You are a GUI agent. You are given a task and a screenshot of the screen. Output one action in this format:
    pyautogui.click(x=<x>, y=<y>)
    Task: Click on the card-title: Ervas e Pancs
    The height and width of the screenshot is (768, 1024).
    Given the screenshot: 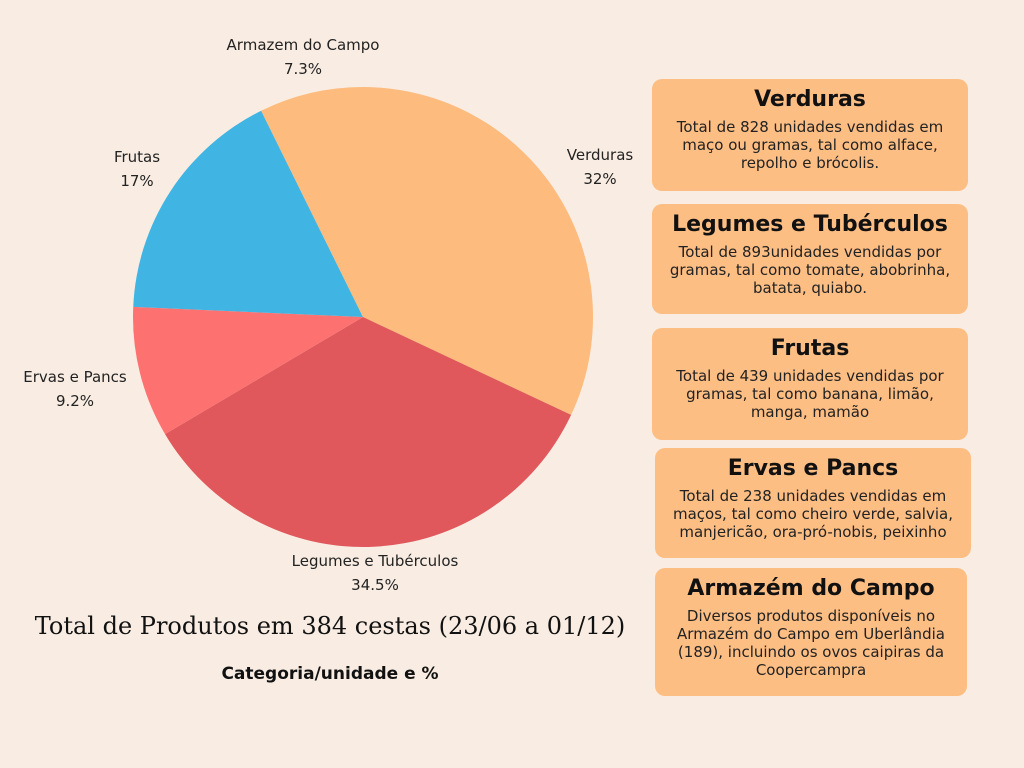 What is the action you would take?
    pyautogui.click(x=813, y=468)
    